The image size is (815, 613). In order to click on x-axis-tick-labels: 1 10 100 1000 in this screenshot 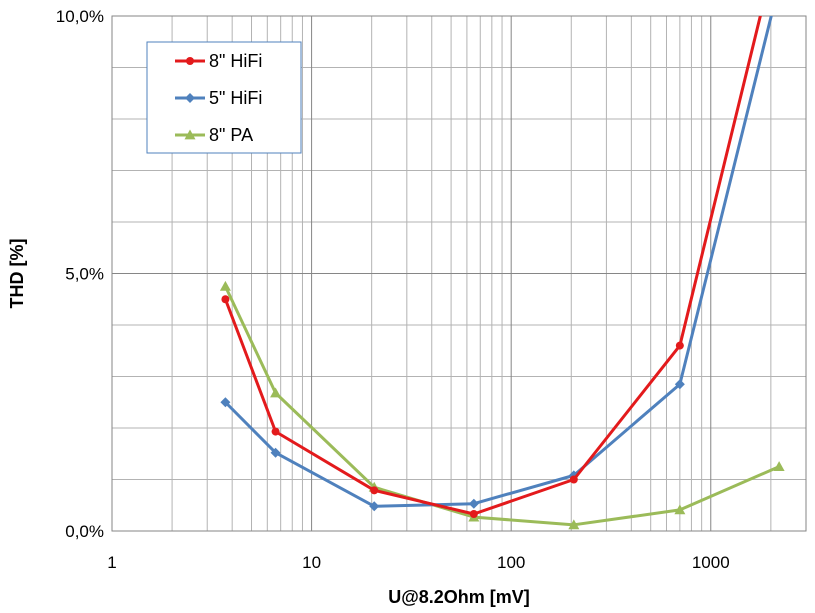, I will do `click(418, 562)`.